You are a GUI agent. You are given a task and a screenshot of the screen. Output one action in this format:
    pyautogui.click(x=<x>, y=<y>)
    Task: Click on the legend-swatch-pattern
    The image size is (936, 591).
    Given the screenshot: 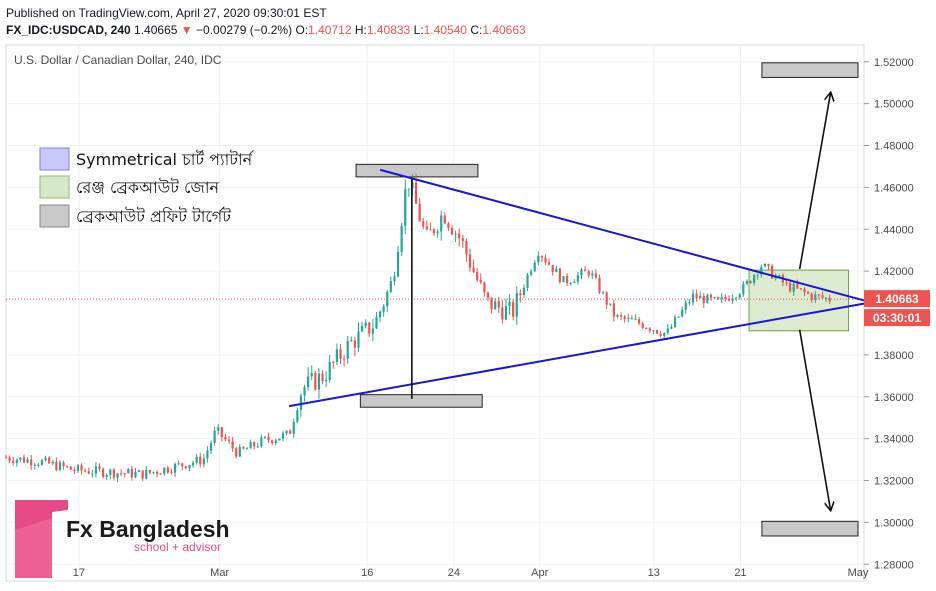 What is the action you would take?
    pyautogui.click(x=54, y=159)
    